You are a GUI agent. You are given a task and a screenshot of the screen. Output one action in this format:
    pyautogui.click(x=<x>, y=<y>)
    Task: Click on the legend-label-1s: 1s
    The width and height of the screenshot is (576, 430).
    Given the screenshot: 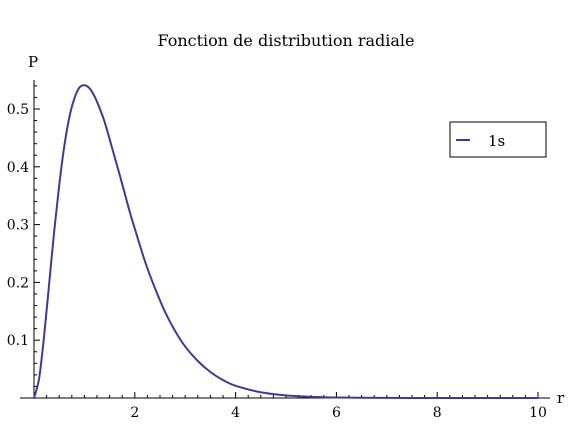 What is the action you would take?
    pyautogui.click(x=496, y=141)
    